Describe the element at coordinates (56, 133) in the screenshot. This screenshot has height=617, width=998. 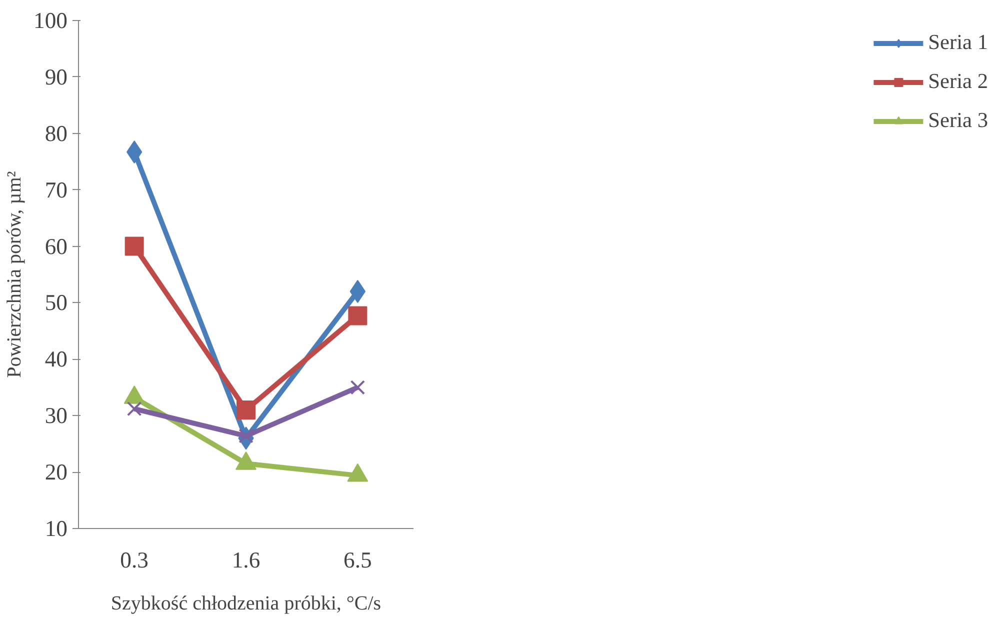
I see `y-tick-label: 80` at that location.